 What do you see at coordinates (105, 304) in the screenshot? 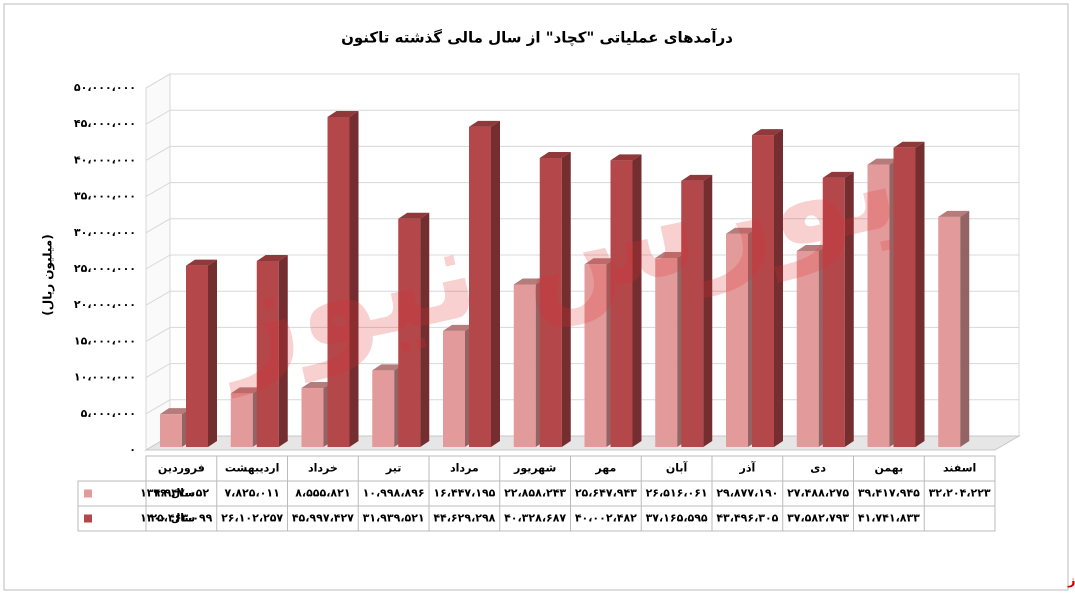
I see `y-tick-label: ۲۰،۰۰۰،۰۰۰` at bounding box center [105, 304].